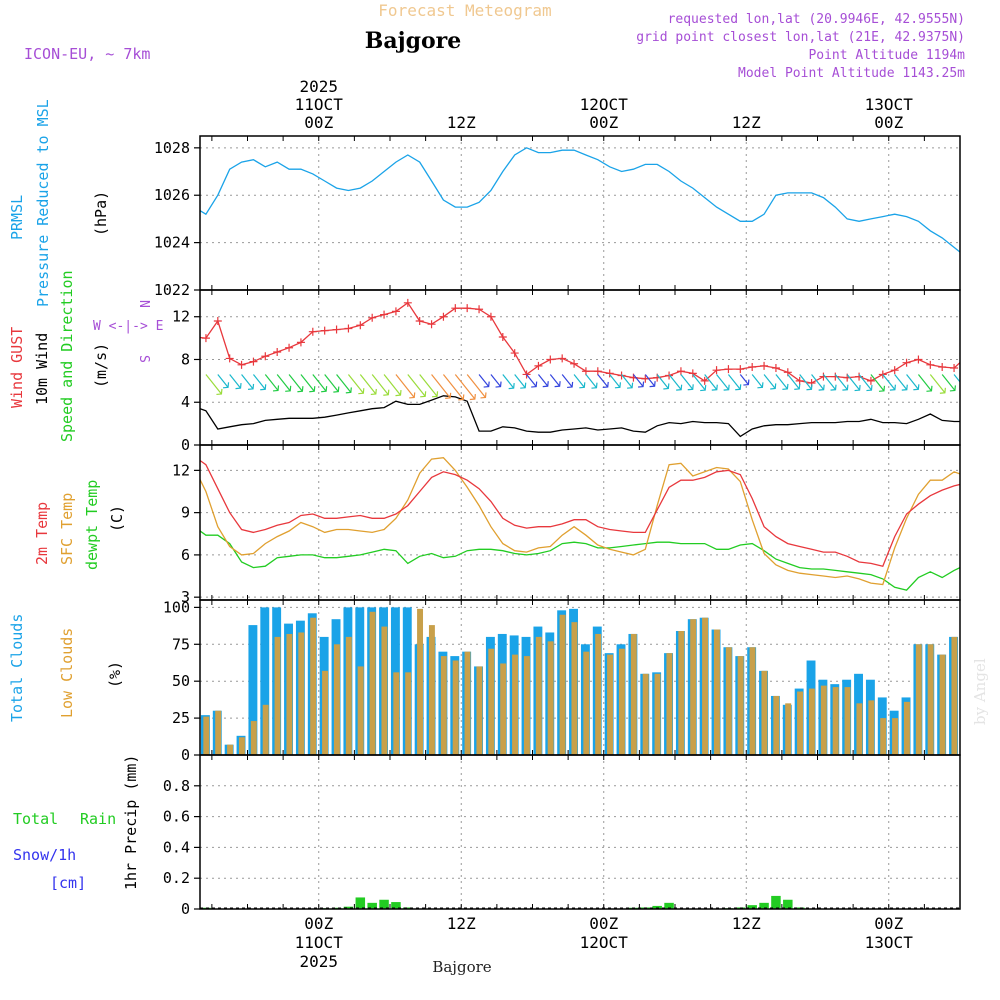  I want to click on bottom-time-label: 11OCT, so click(319, 942).